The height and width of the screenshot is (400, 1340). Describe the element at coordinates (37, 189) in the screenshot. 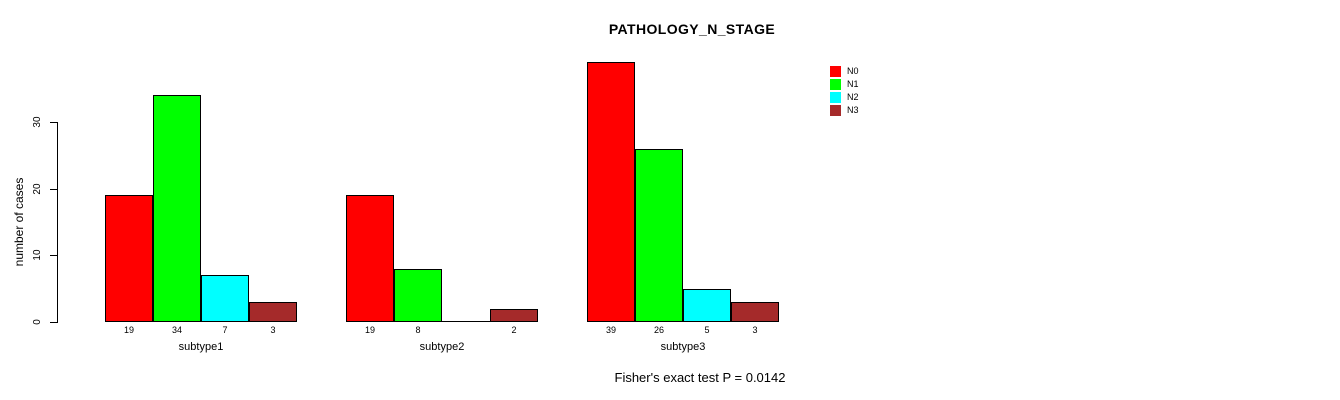

I see `y-axis-tick-label: 20` at that location.